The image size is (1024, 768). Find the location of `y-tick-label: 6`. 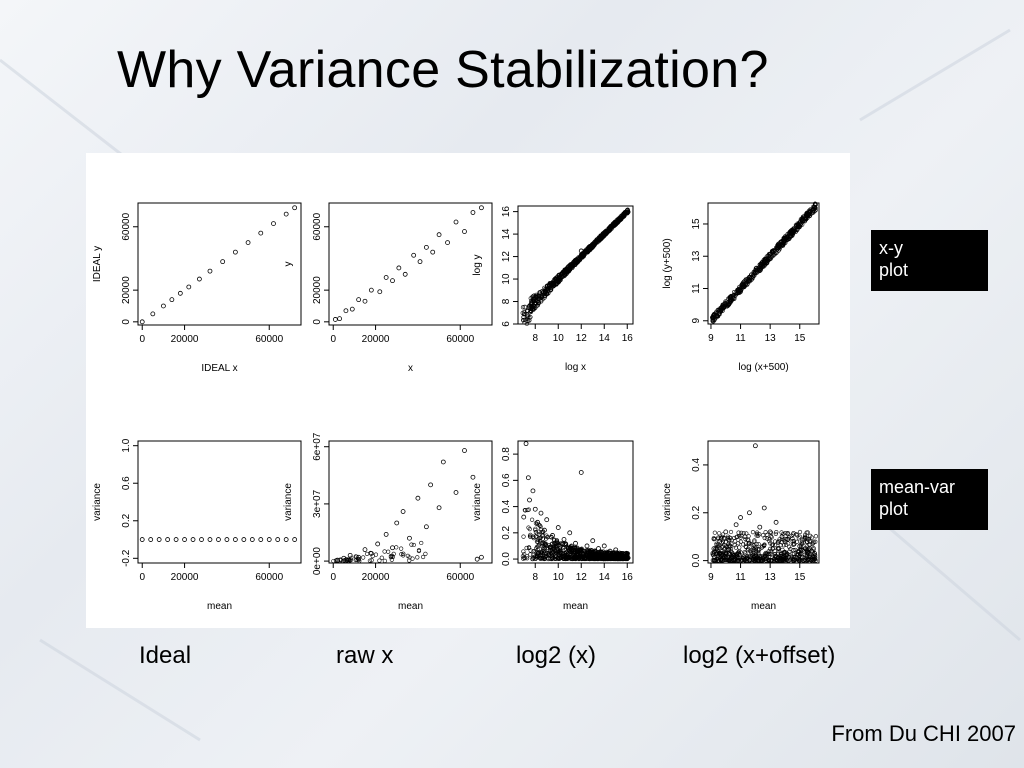

y-tick-label: 6 is located at coordinates (506, 324).